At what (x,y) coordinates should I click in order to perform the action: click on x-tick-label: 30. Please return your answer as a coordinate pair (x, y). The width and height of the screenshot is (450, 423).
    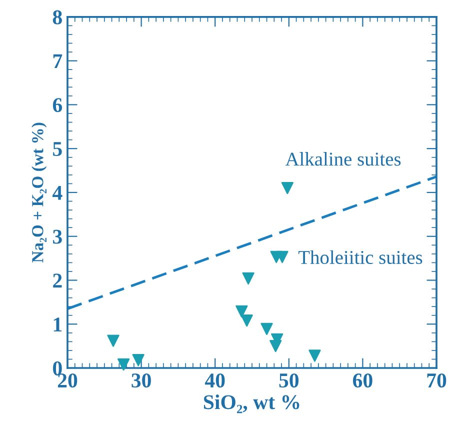
    Looking at the image, I should click on (141, 380).